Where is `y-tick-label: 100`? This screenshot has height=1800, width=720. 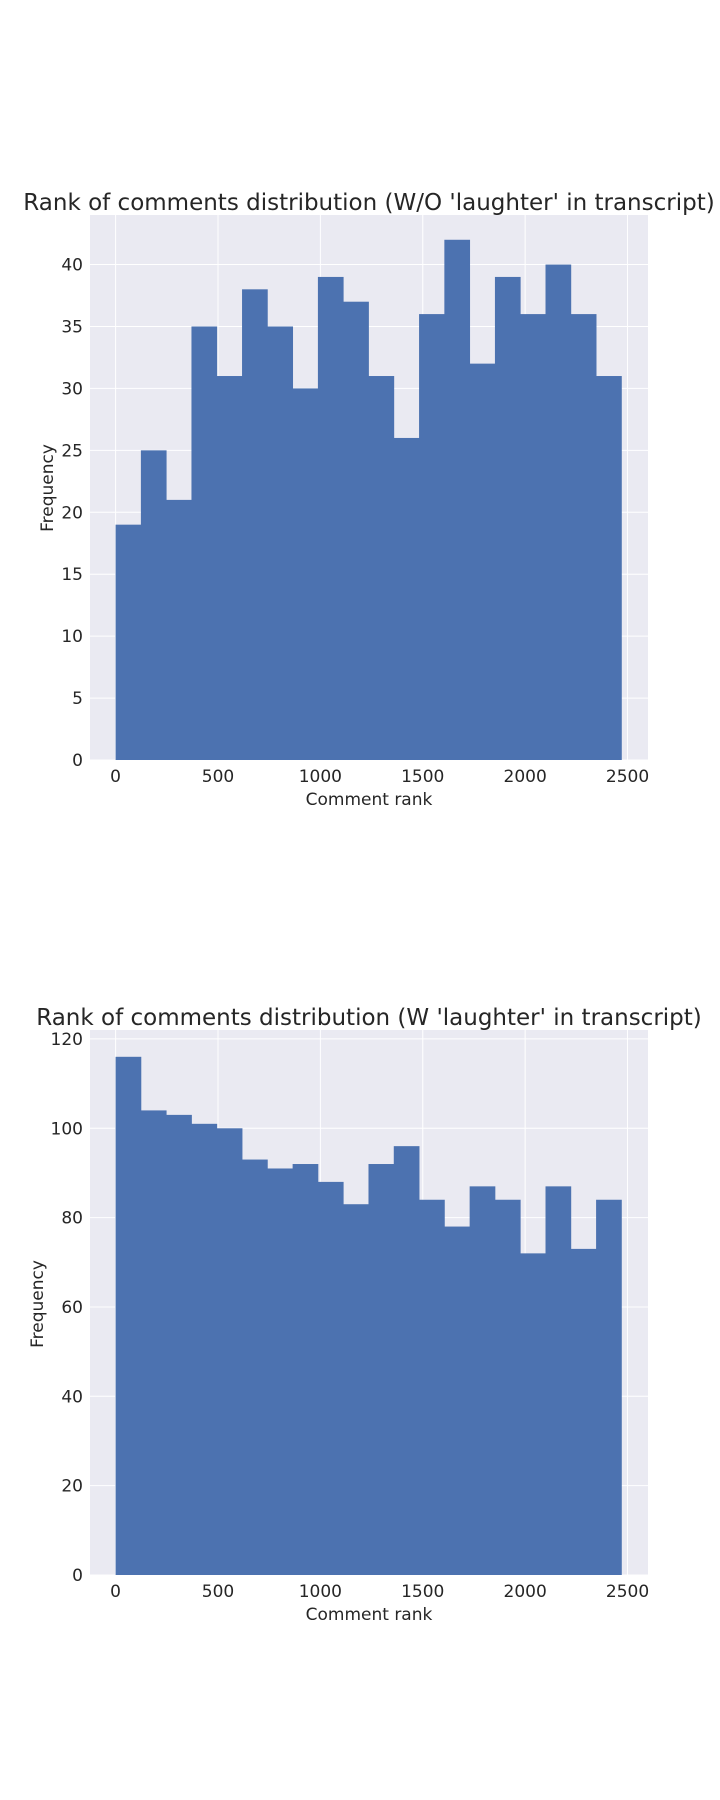
y-tick-label: 100 is located at coordinates (67, 1129).